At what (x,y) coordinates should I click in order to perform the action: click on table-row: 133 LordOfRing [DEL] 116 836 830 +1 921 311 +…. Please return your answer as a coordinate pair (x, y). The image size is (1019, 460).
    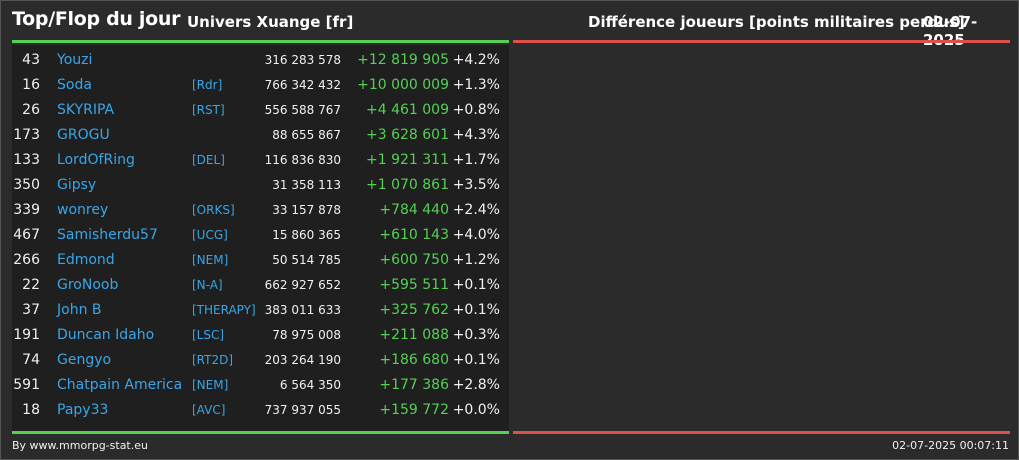
    Looking at the image, I should click on (260, 160).